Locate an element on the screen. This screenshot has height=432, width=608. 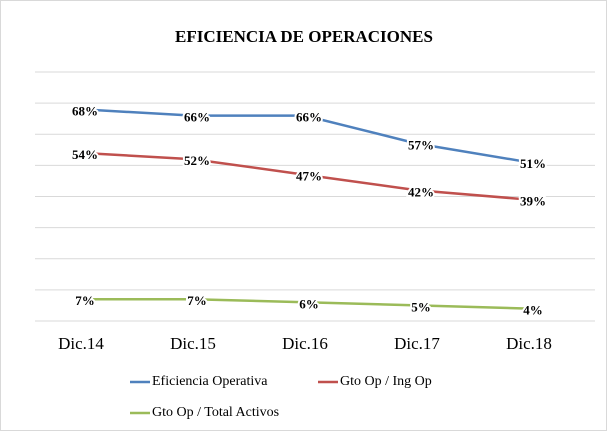
data-label: 51% is located at coordinates (533, 163).